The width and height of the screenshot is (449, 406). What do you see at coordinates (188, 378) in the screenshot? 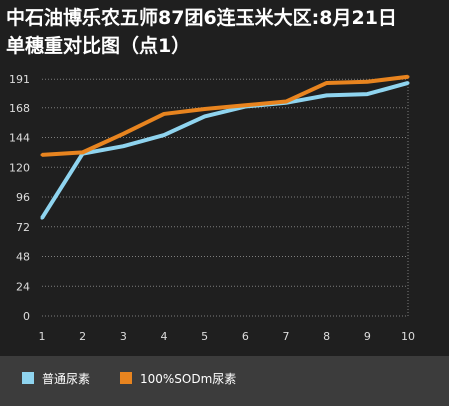
I see `legend-label-series-2: 100%SODm尿素` at bounding box center [188, 378].